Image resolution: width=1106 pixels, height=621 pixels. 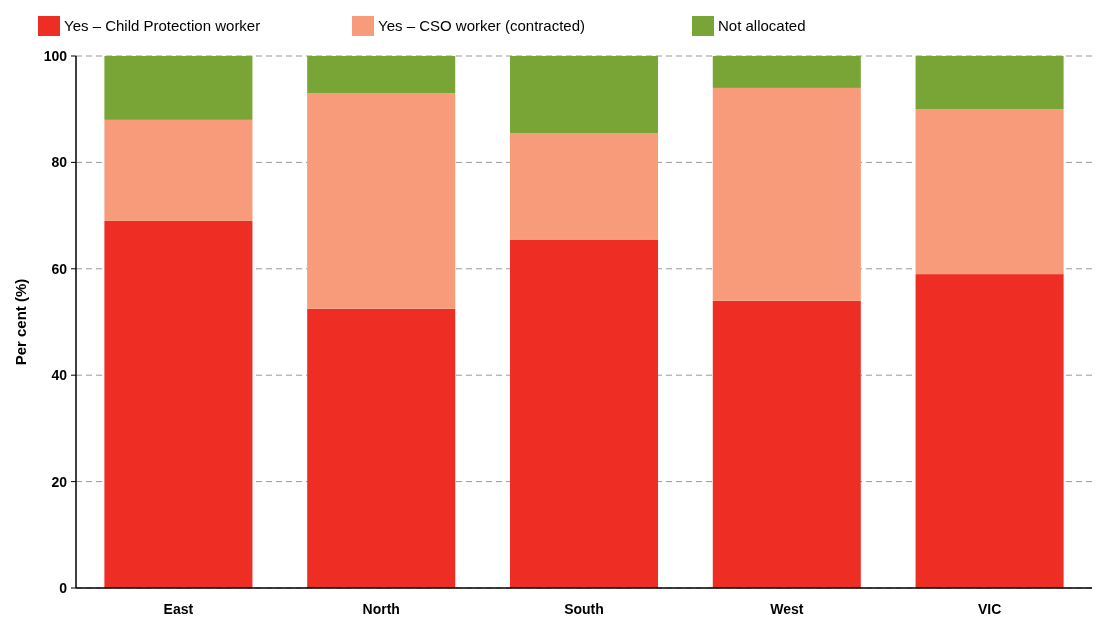 What do you see at coordinates (989, 609) in the screenshot?
I see `x-tick-label: VIC` at bounding box center [989, 609].